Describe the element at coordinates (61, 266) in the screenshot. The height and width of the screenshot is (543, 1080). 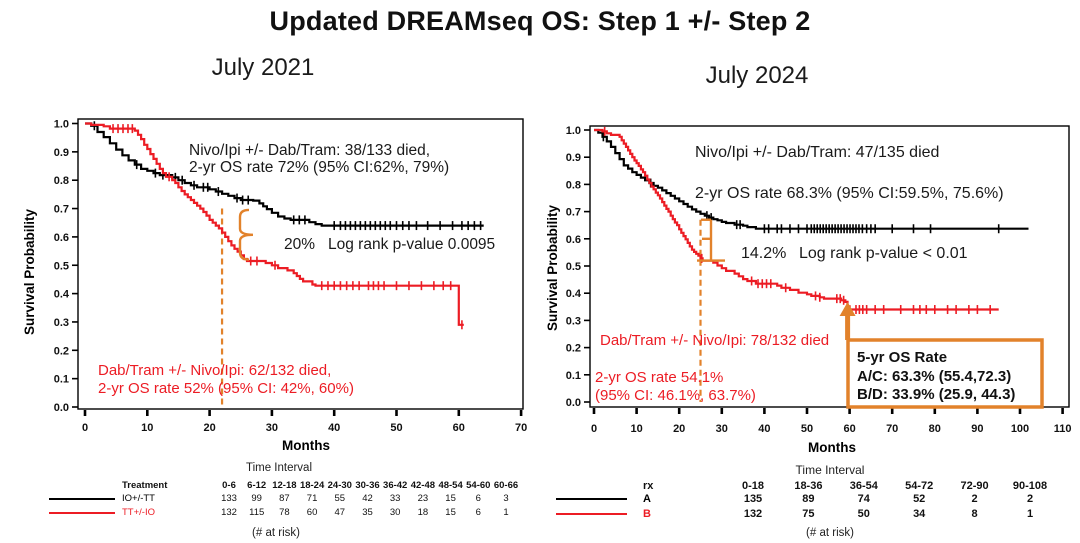
I see `y-tick-label: 0.5` at that location.